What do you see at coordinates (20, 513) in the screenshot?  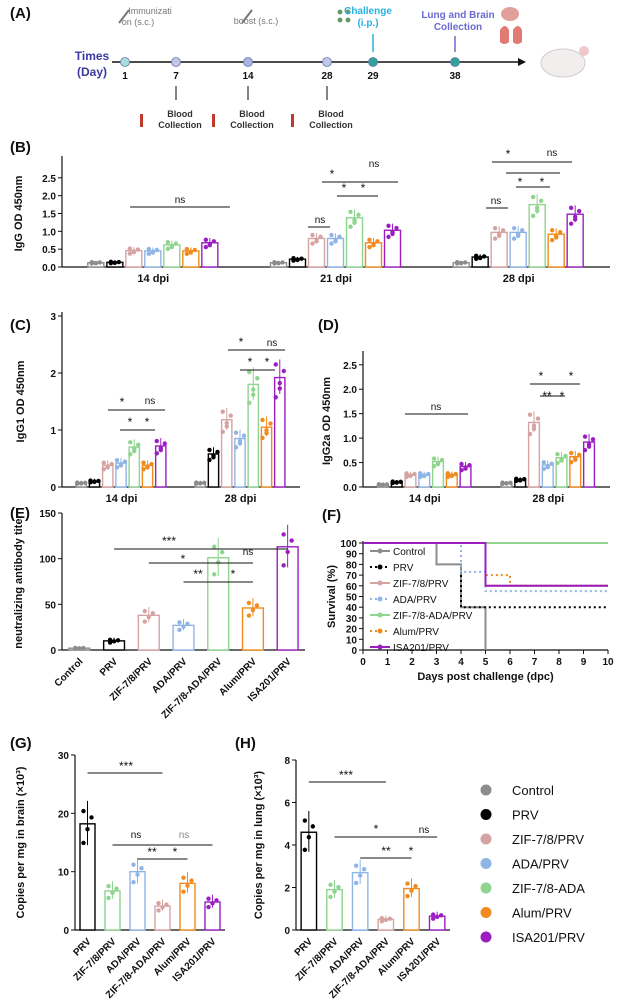 I see `panel-label: (E)` at bounding box center [20, 513].